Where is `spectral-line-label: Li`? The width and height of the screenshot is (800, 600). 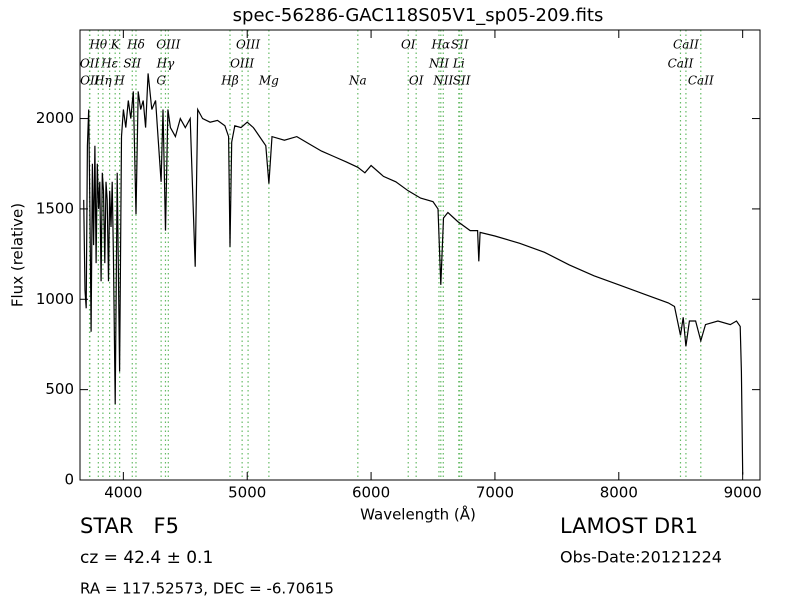
spectral-line-label: Li is located at coordinates (458, 64).